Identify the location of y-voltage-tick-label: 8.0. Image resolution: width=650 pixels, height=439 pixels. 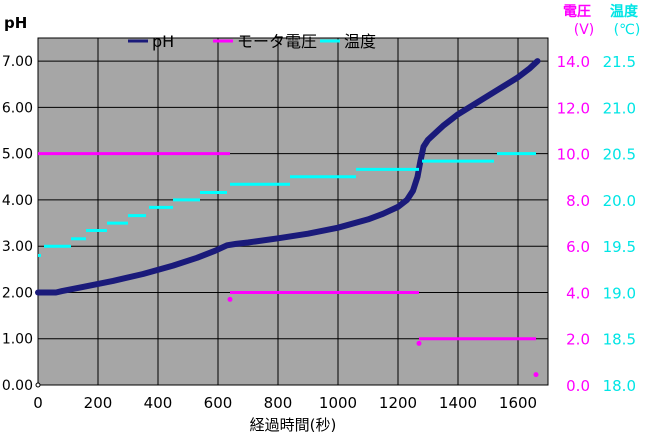
(578, 201).